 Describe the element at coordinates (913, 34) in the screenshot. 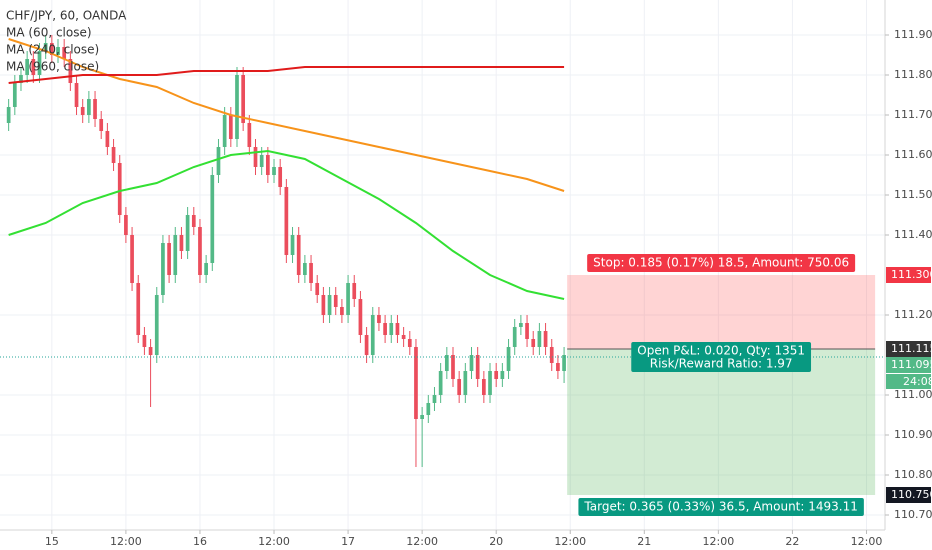

I see `y-tick-label: 111.900` at that location.